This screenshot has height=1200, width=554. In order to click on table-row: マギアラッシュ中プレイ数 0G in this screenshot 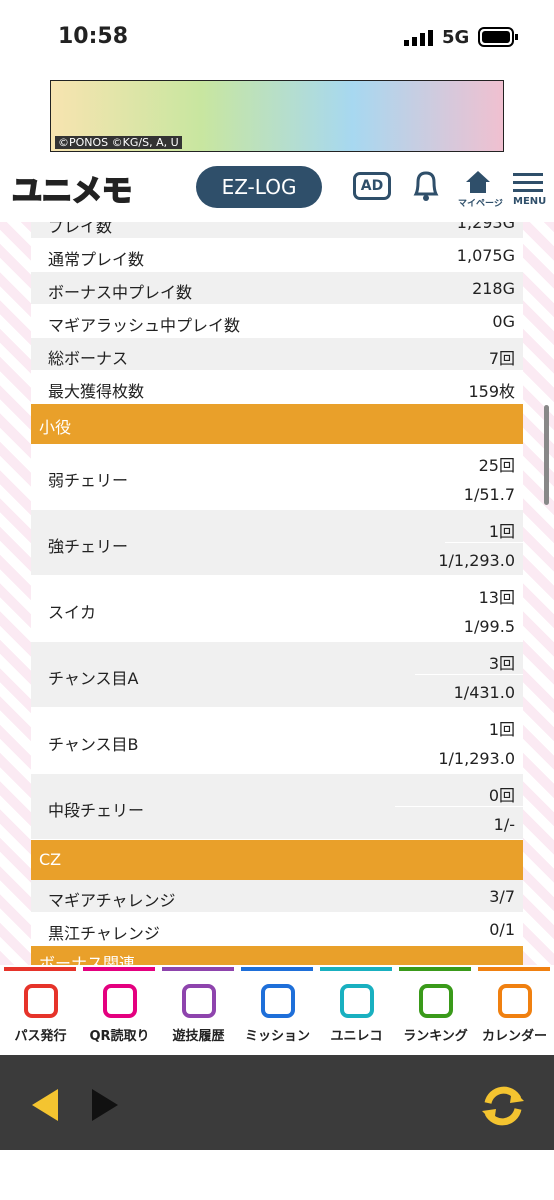, I will do `click(277, 321)`.